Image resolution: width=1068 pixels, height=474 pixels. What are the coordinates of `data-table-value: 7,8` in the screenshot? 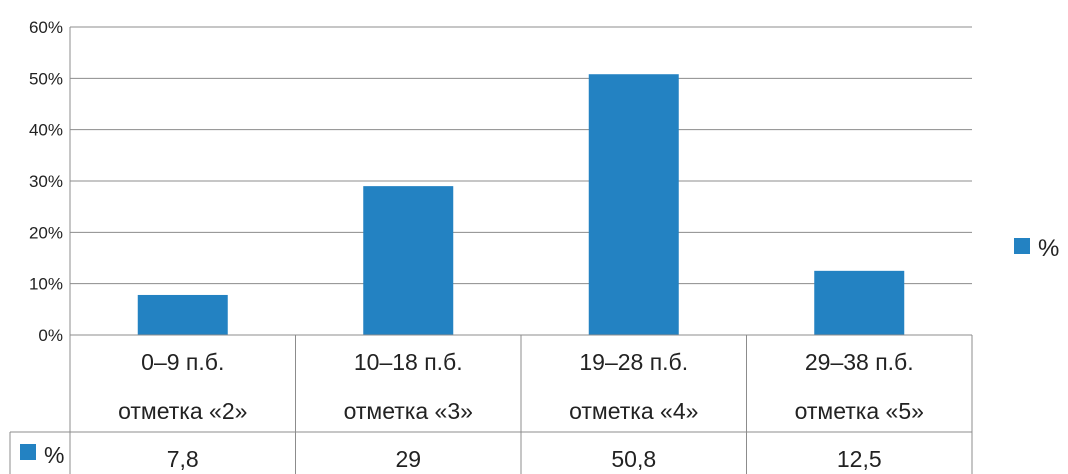 It's located at (183, 459).